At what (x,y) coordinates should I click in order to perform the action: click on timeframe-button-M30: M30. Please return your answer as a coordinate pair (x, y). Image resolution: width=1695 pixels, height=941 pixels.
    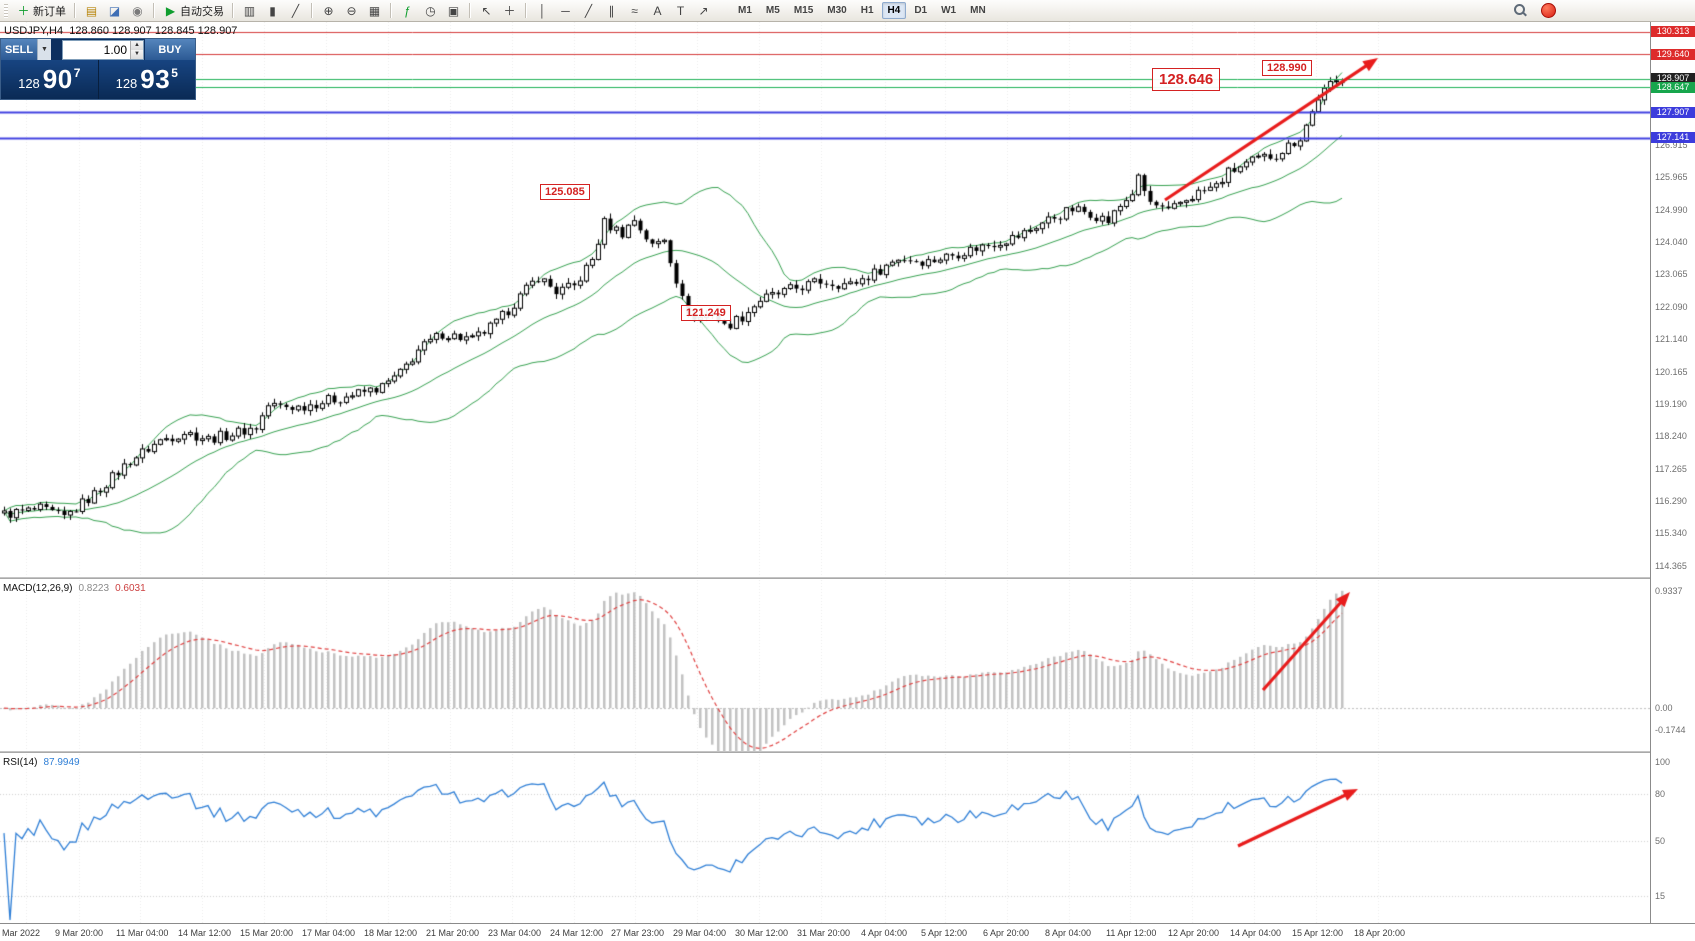
    Looking at the image, I should click on (837, 10).